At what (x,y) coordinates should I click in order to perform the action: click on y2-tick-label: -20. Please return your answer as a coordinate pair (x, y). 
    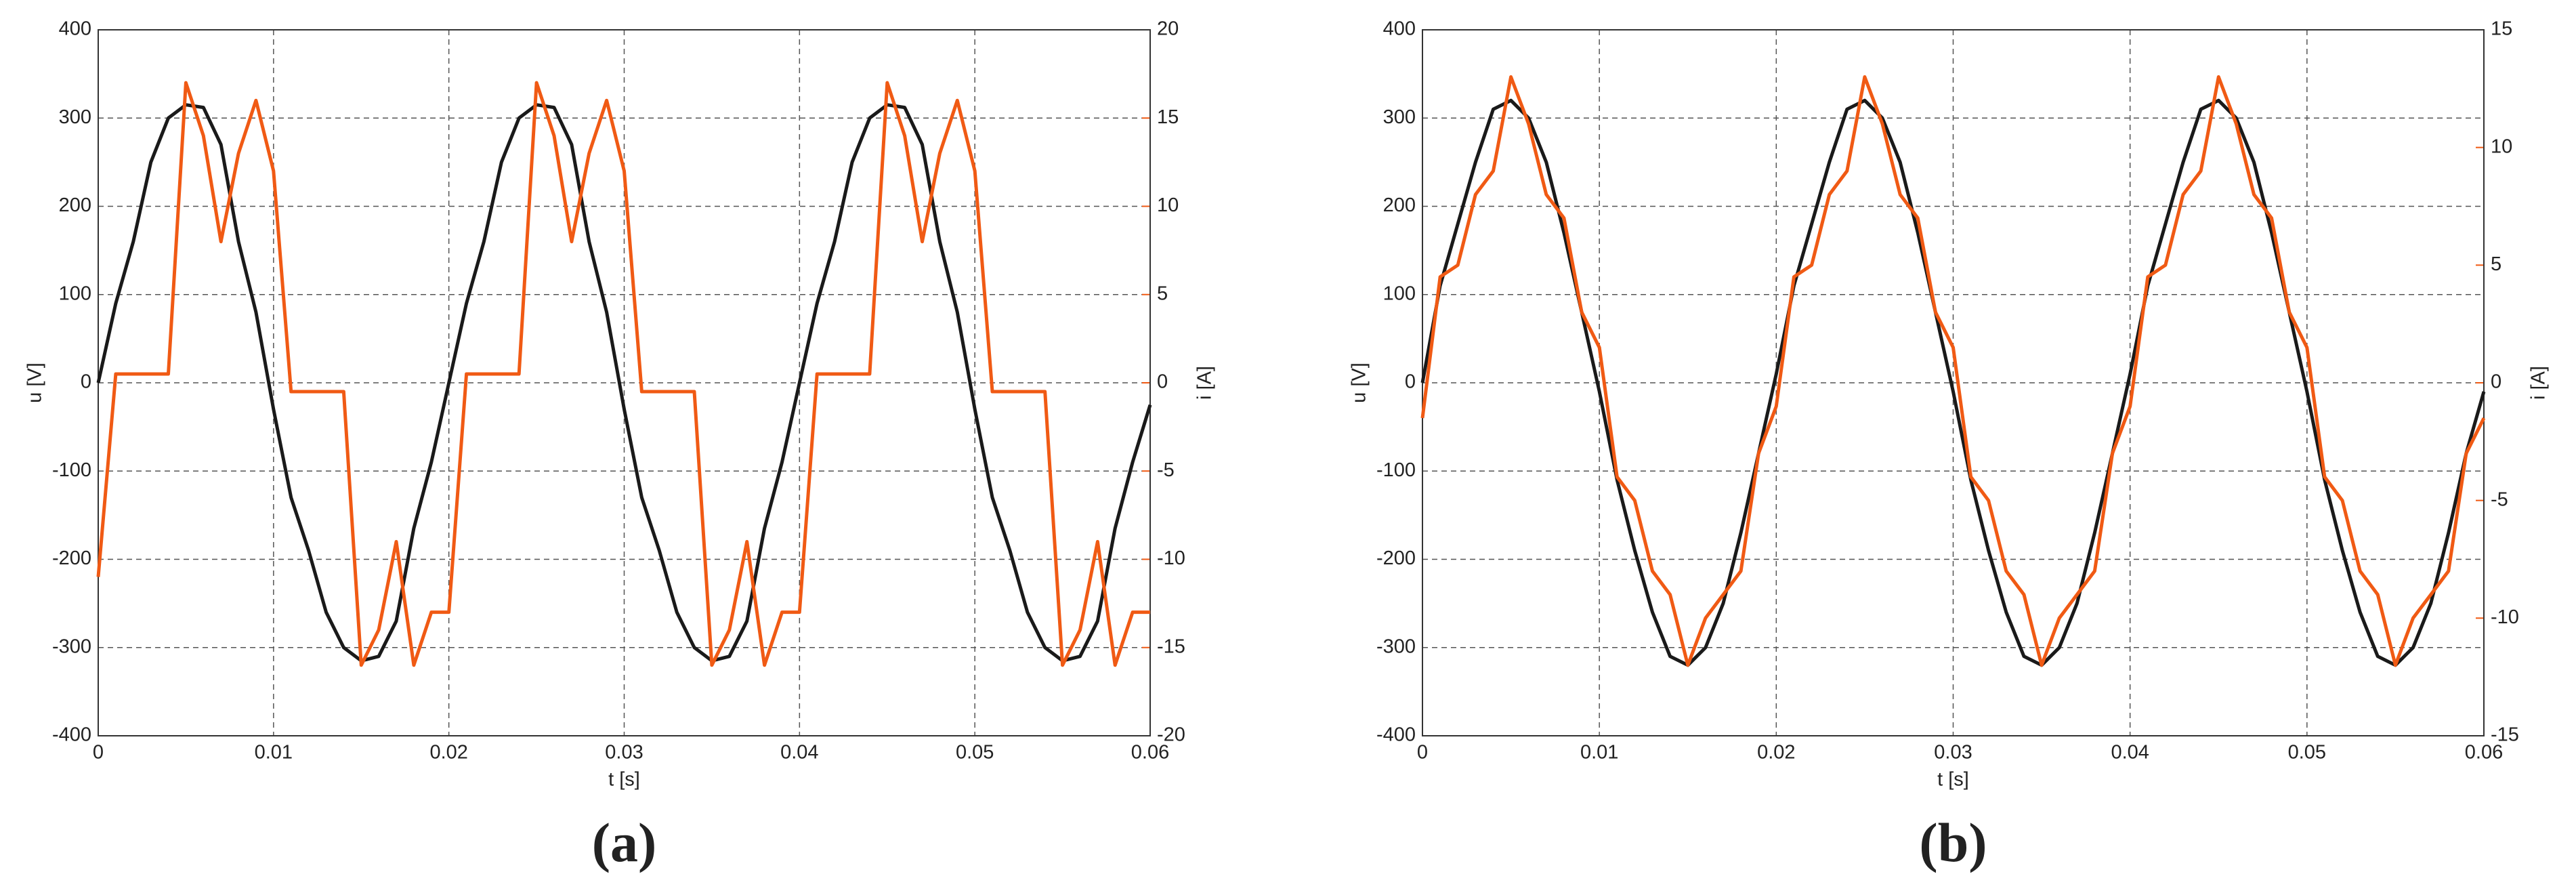
    Looking at the image, I should click on (1171, 735).